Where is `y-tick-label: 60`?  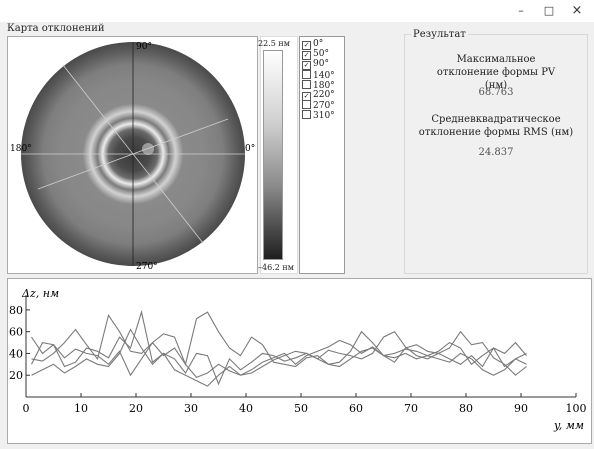
y-tick-label: 60 is located at coordinates (16, 332).